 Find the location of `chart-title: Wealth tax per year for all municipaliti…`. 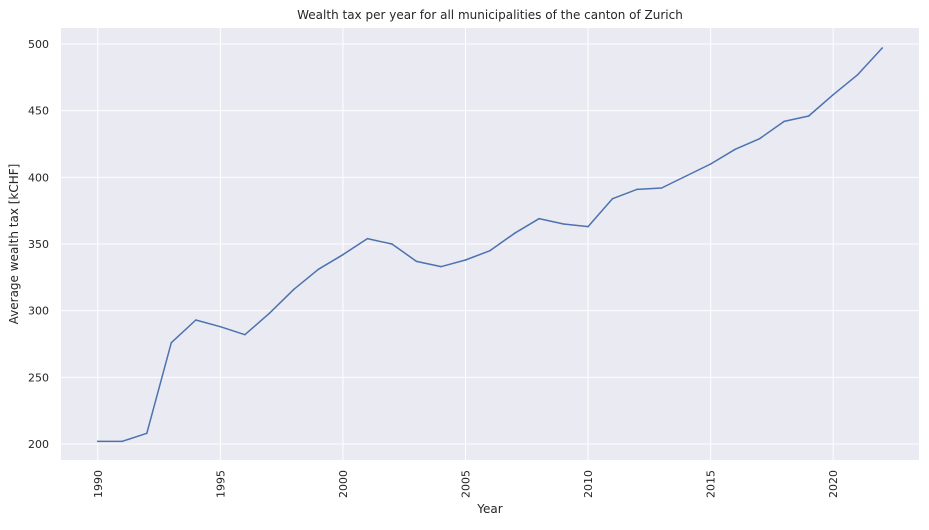

chart-title: Wealth tax per year for all municipaliti… is located at coordinates (490, 15).